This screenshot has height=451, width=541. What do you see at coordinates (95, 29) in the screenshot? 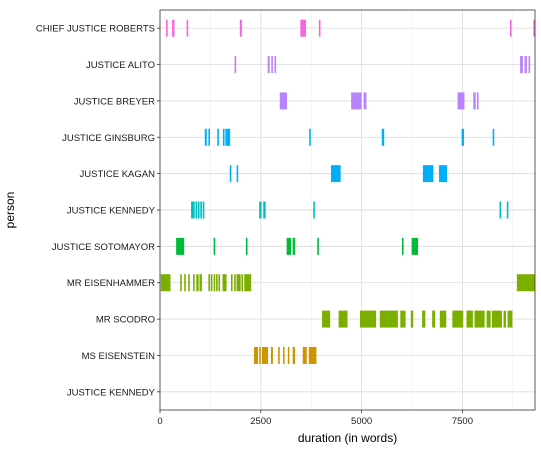
I see `y-tick-label: CHIEF JUSTICE ROBERTS` at bounding box center [95, 29].